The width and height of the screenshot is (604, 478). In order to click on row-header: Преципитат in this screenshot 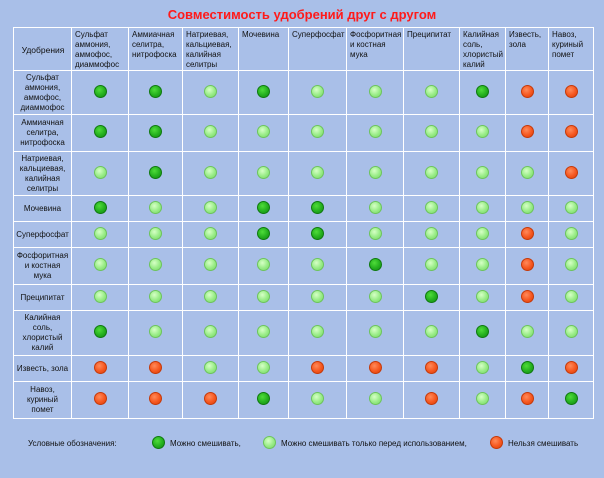, I will do `click(42, 297)`.